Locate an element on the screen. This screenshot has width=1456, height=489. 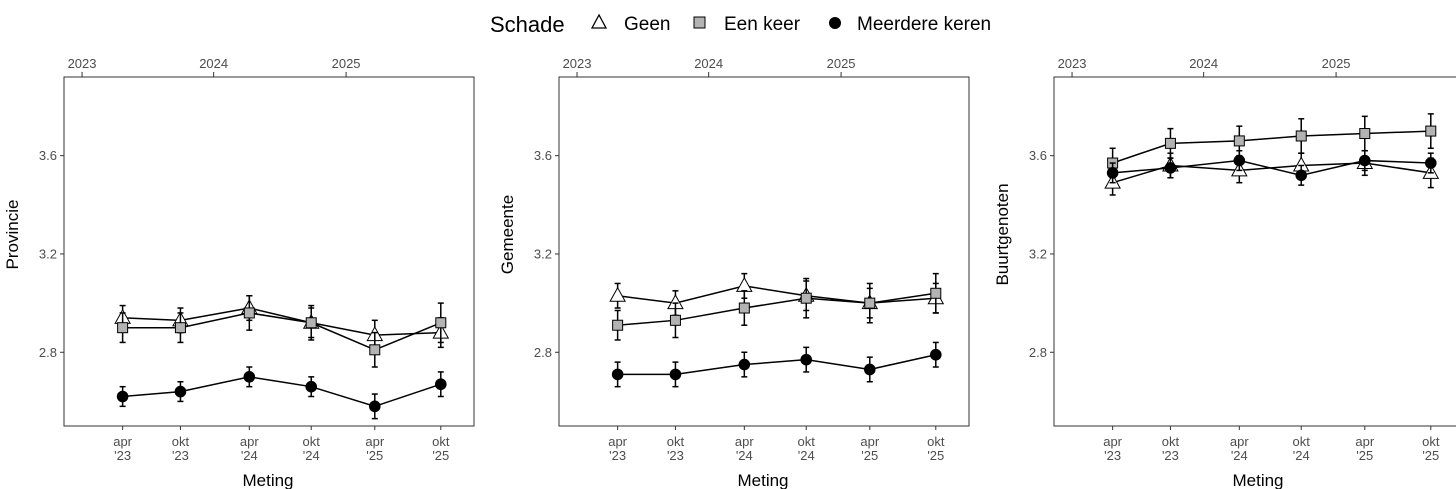
legend-label-meerdere-keren: Meerdere keren is located at coordinates (924, 24).